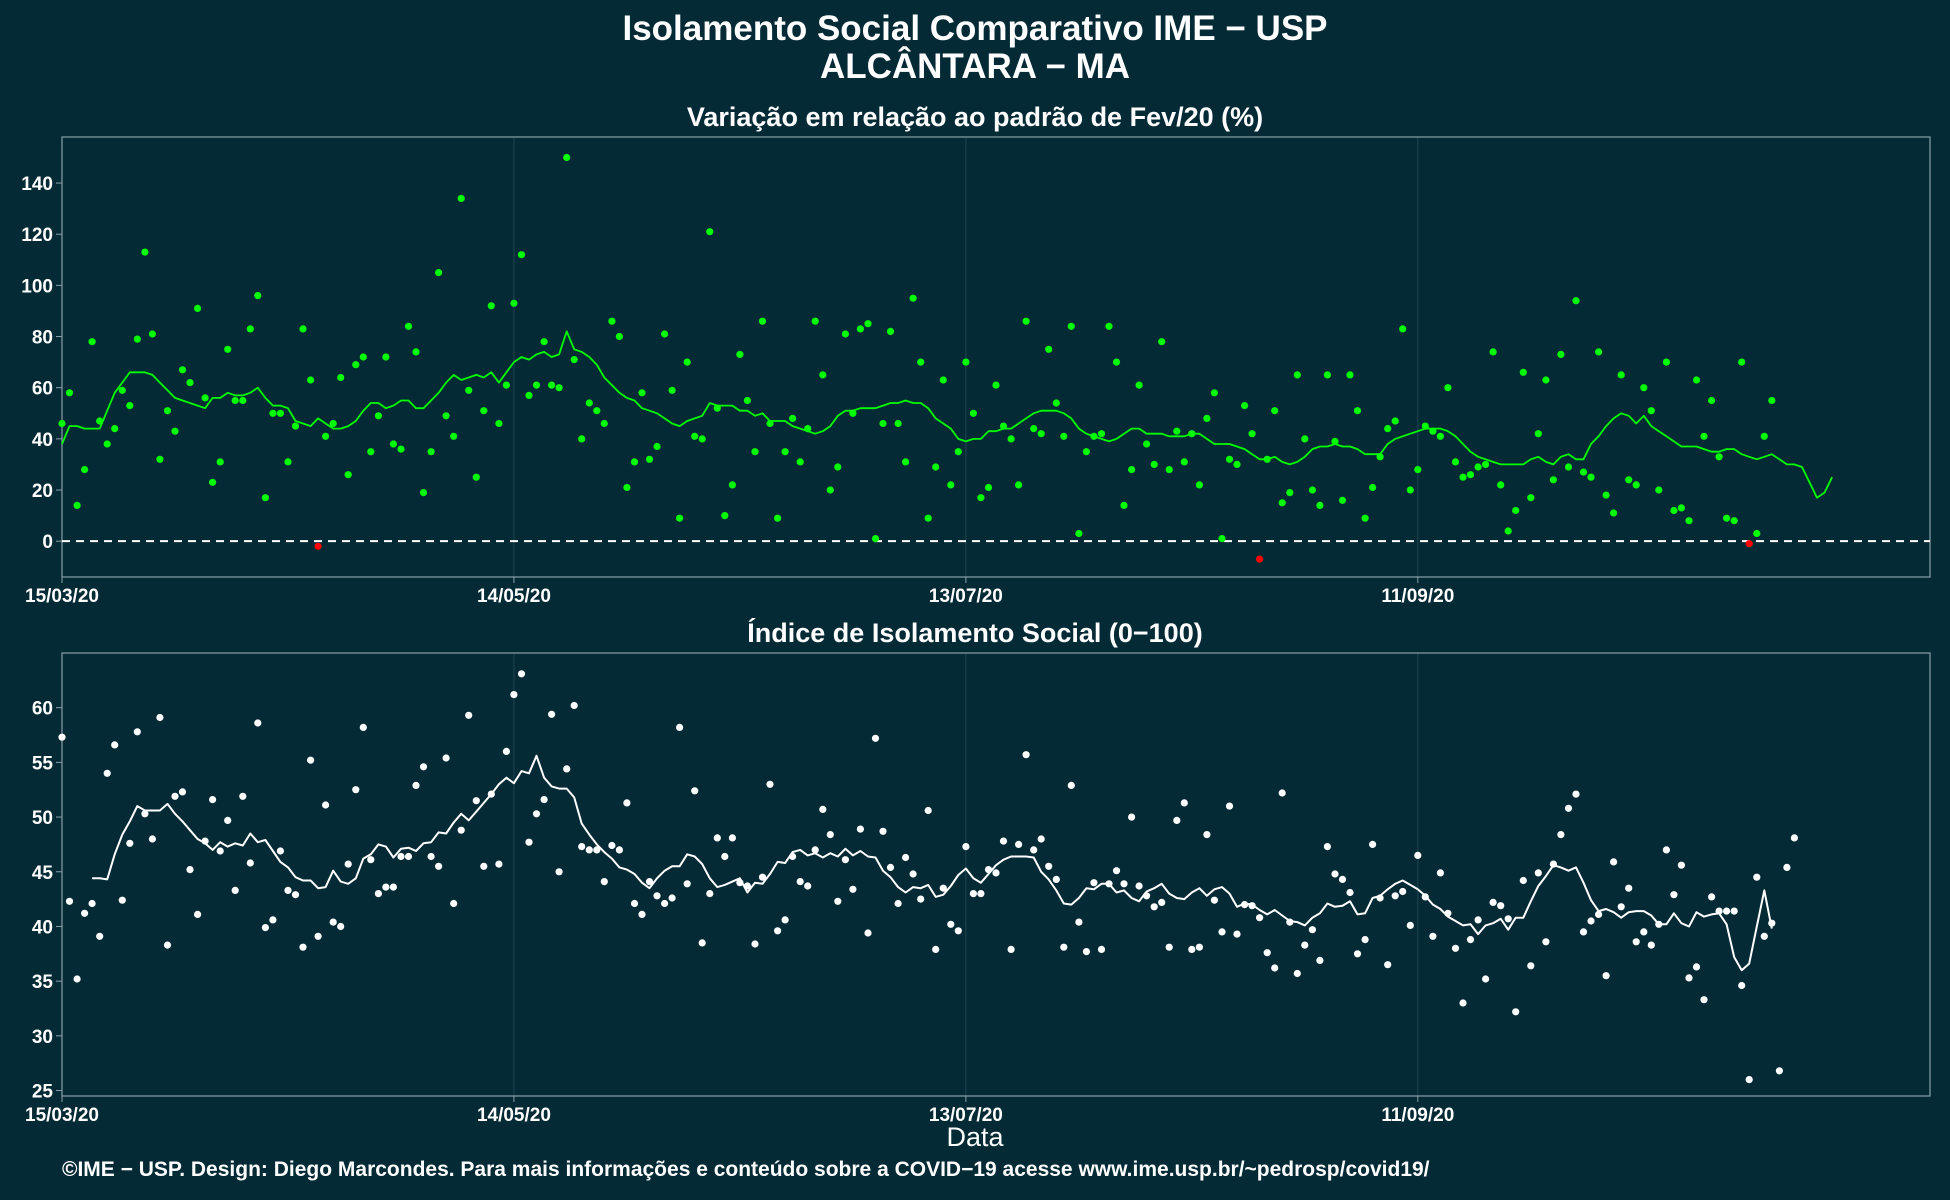 The width and height of the screenshot is (1950, 1200). What do you see at coordinates (37, 184) in the screenshot?
I see `y-tick-label: 140` at bounding box center [37, 184].